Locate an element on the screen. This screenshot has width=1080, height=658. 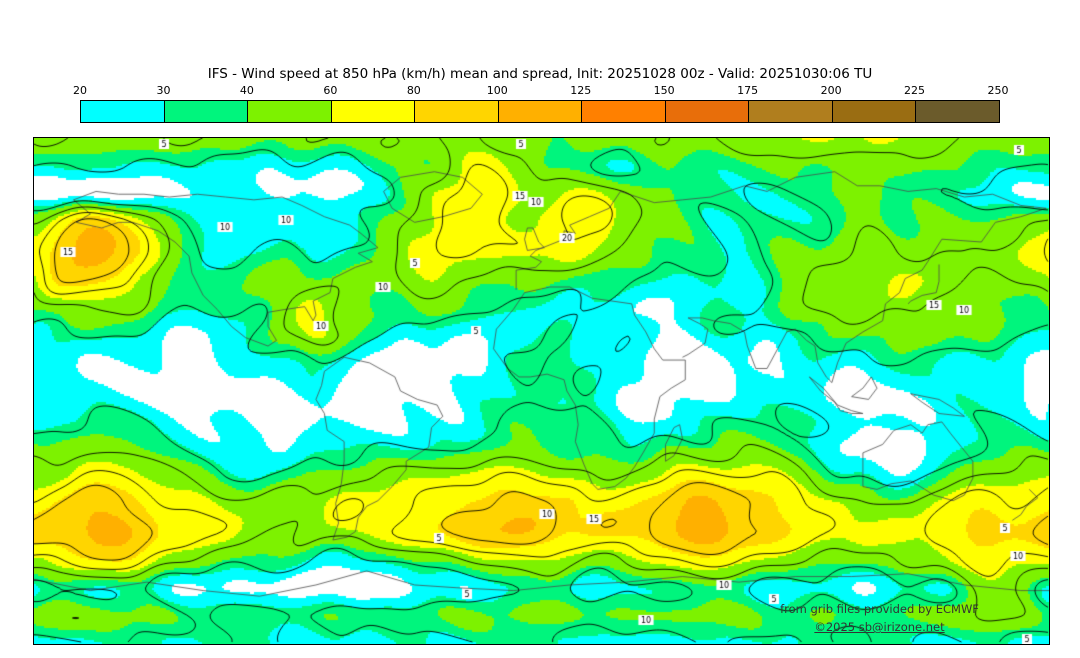
colorbar-tick-label: 200 is located at coordinates (831, 90).